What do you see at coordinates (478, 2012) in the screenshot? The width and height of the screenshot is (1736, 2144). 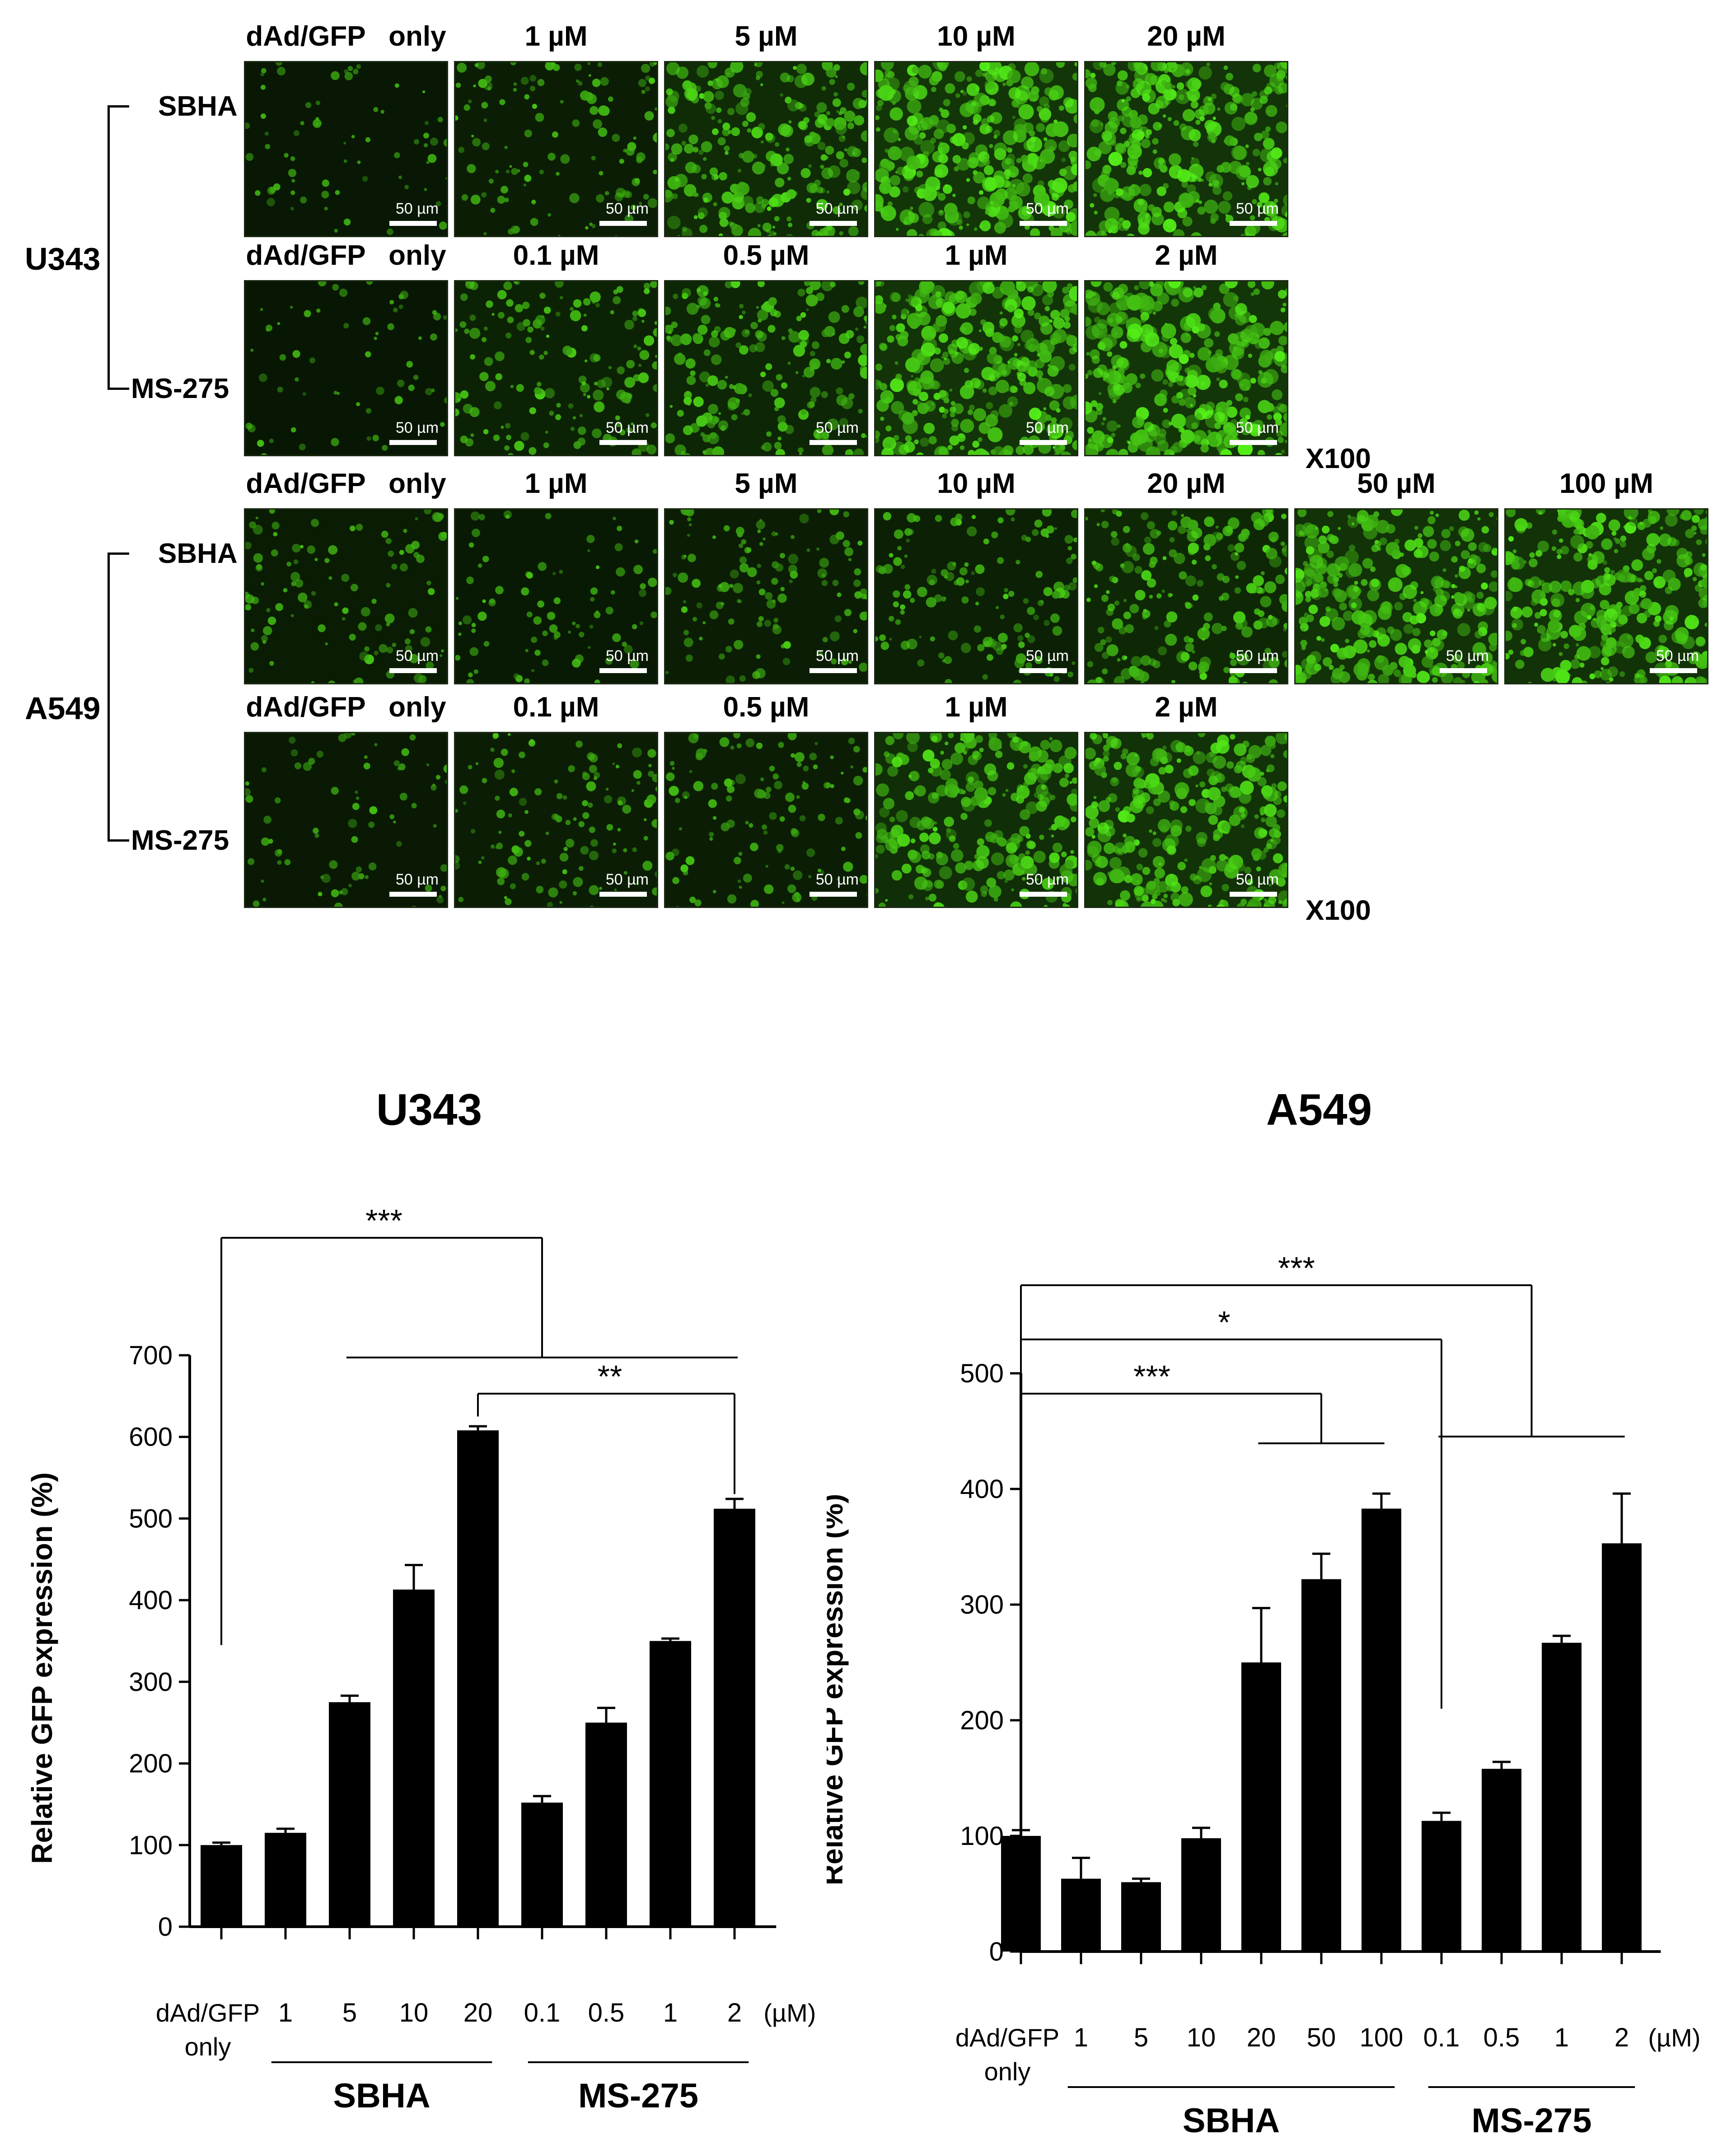 I see `x-tick-label: 20` at bounding box center [478, 2012].